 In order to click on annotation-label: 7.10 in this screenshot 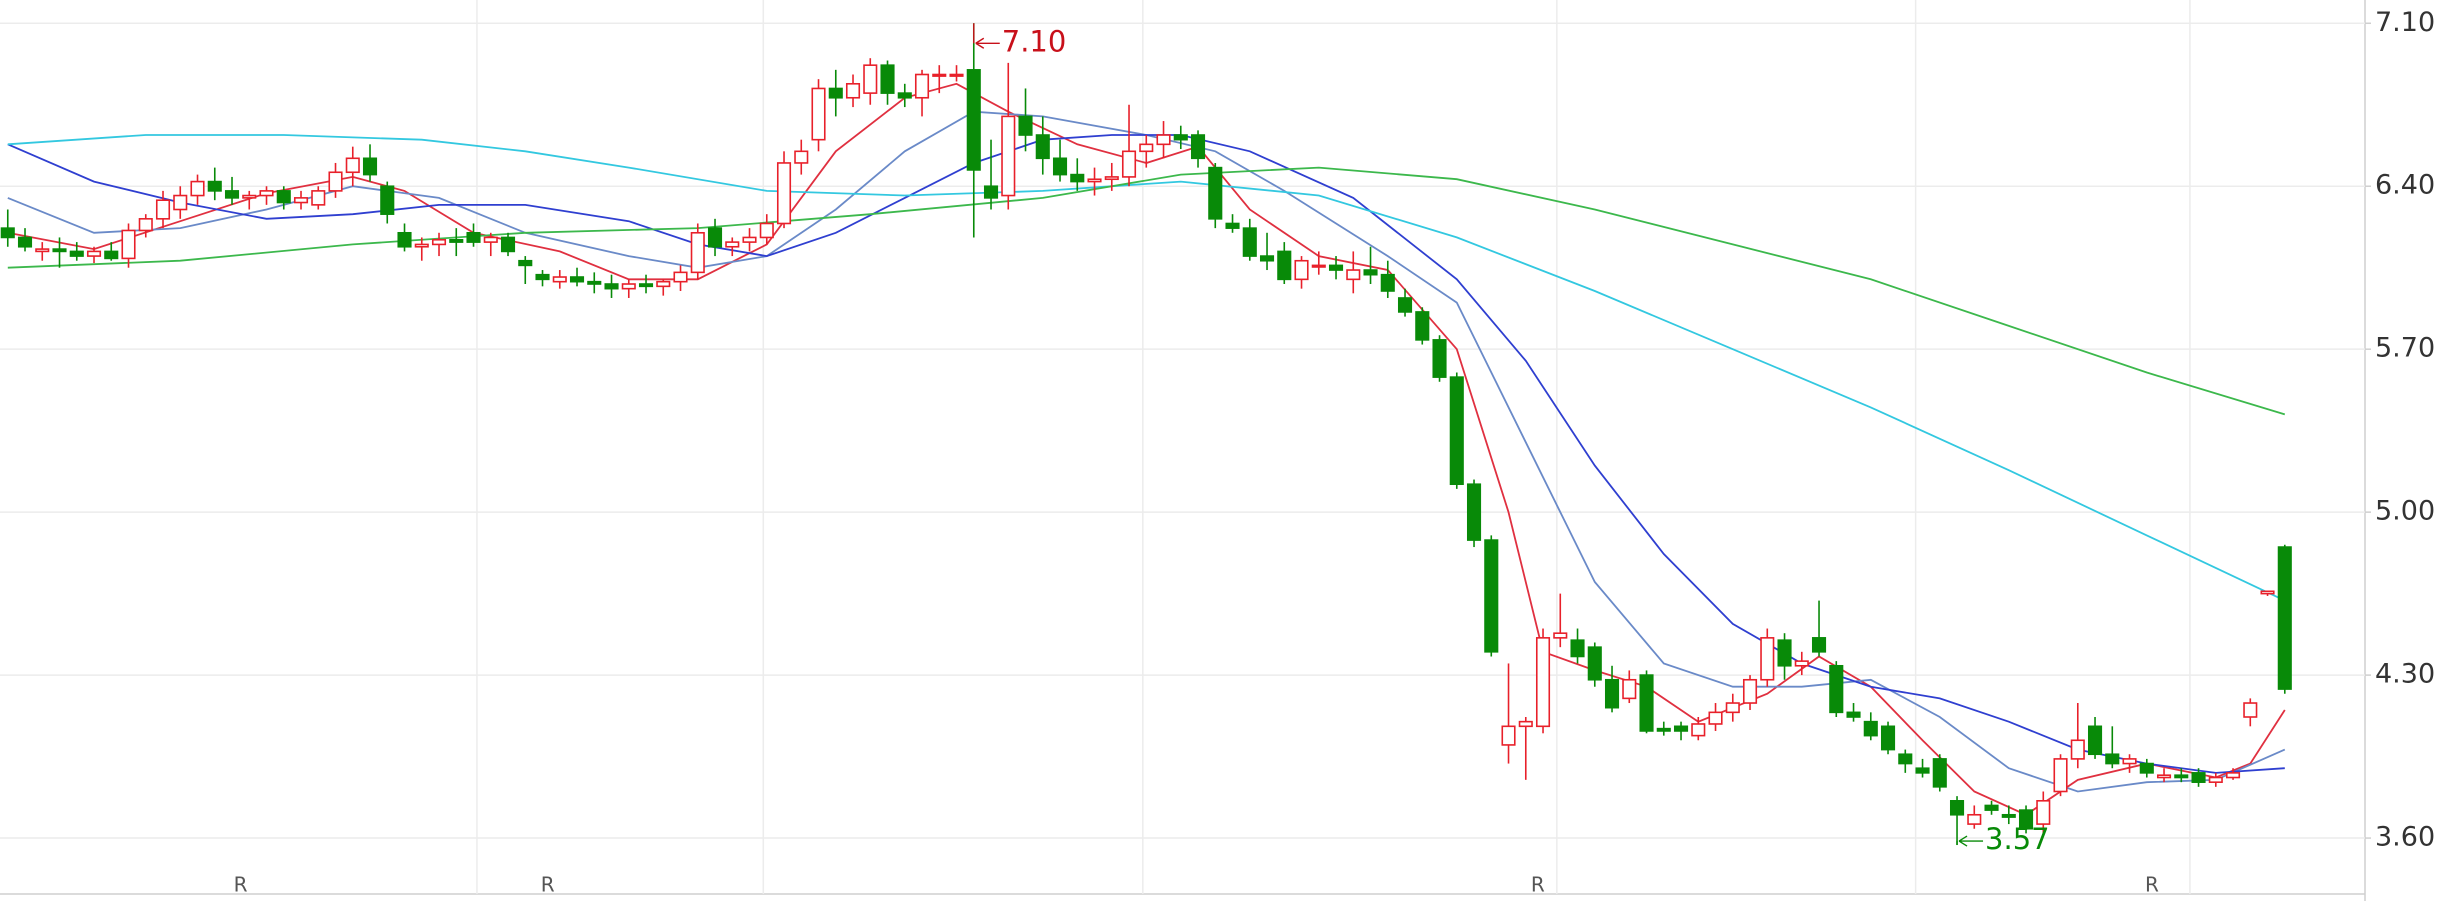, I will do `click(1034, 41)`.